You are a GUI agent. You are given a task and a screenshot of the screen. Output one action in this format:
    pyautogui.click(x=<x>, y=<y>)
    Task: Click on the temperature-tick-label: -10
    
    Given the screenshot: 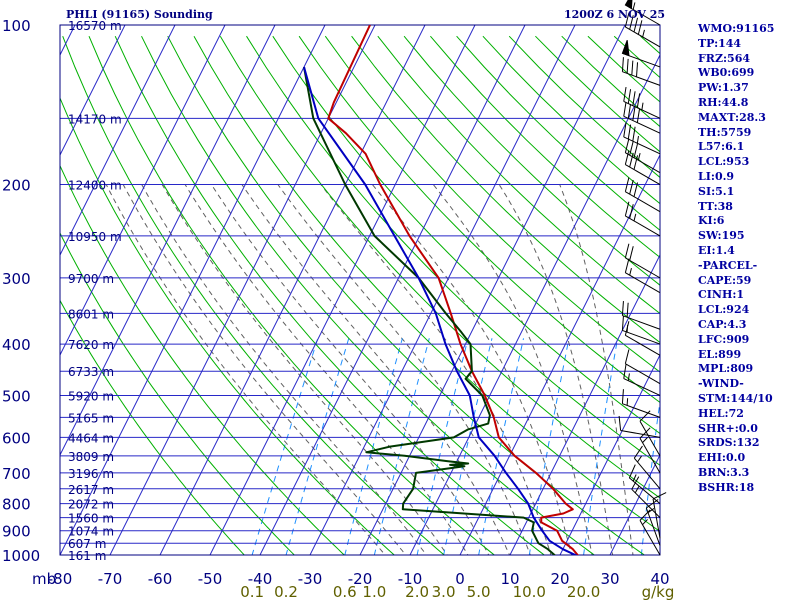 What is the action you would take?
    pyautogui.click(x=410, y=579)
    